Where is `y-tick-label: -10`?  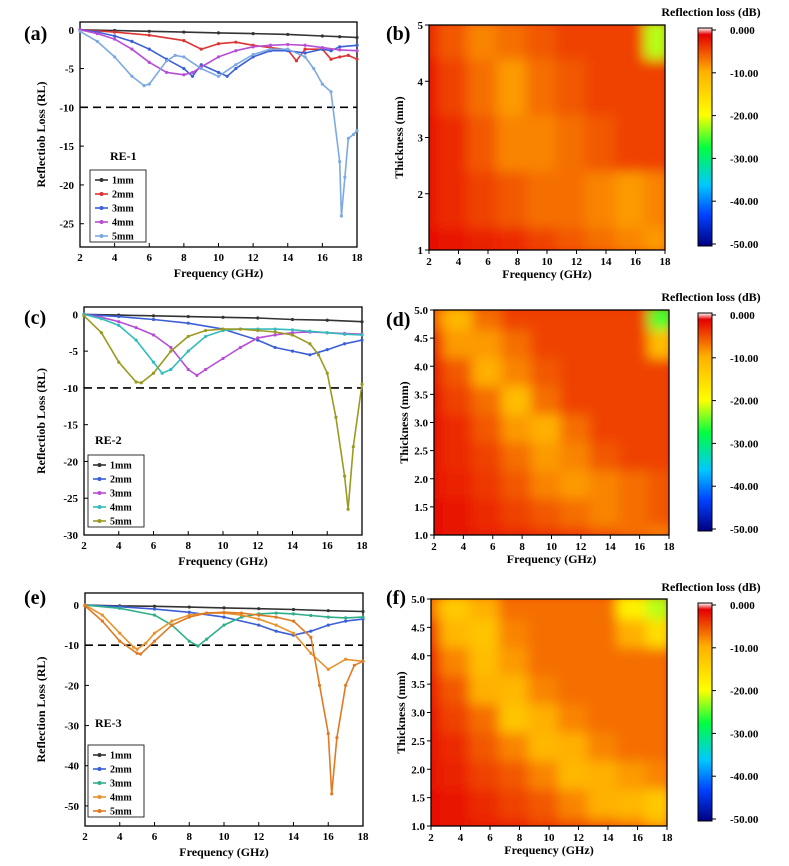 y-tick-label: -10 is located at coordinates (70, 389).